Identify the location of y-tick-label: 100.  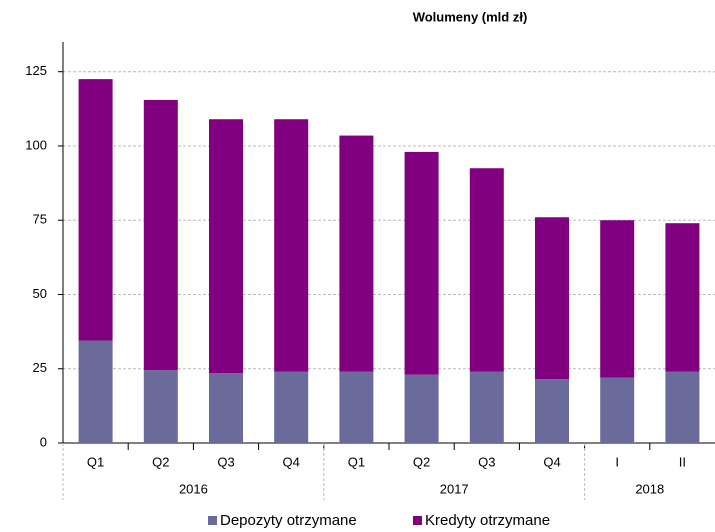
(36, 144).